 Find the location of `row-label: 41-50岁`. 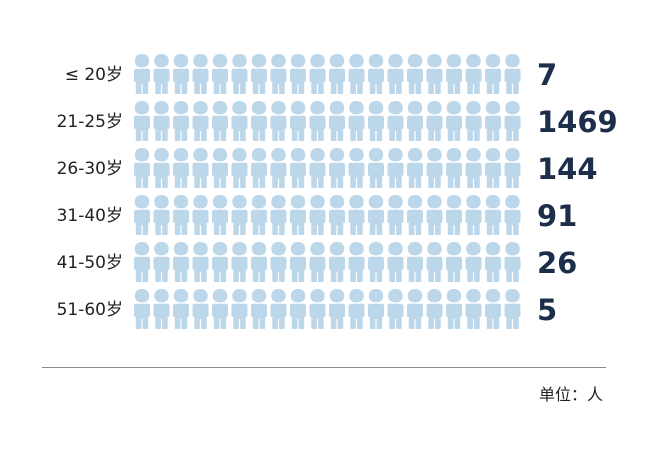

row-label: 41-50岁 is located at coordinates (90, 263).